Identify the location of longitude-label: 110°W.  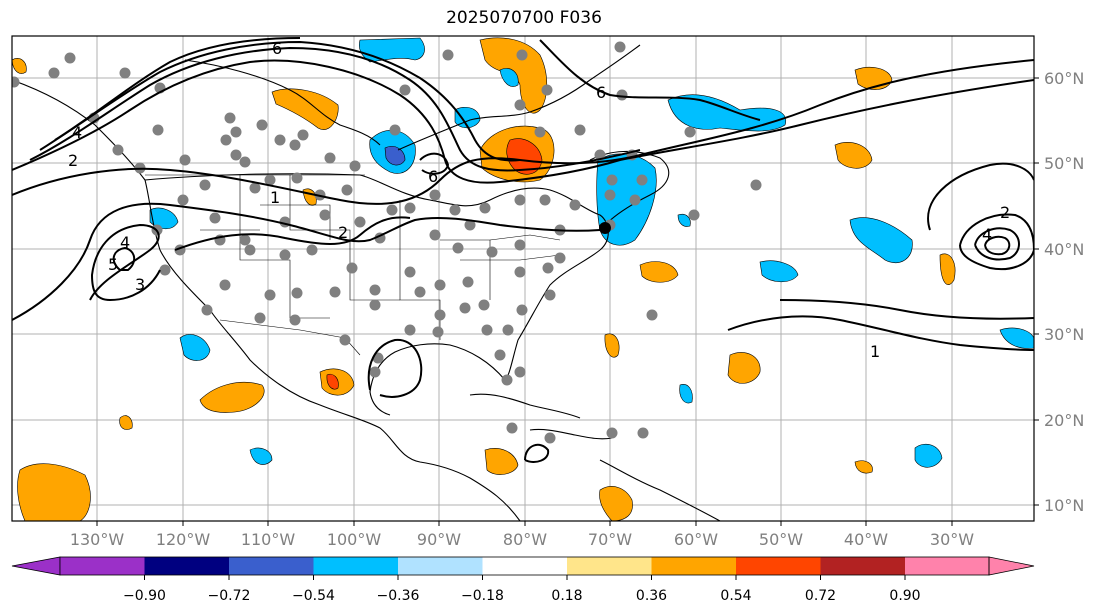
(268, 539).